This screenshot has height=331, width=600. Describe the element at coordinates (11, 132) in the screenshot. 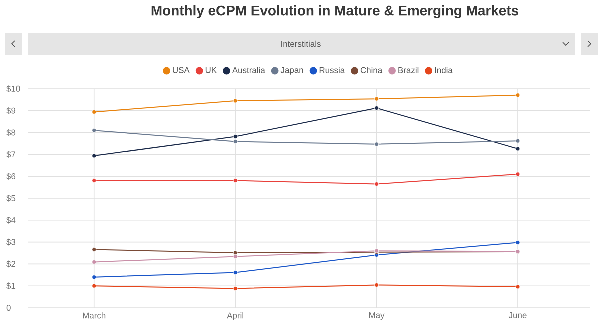

I see `y-tick-label: $8` at that location.